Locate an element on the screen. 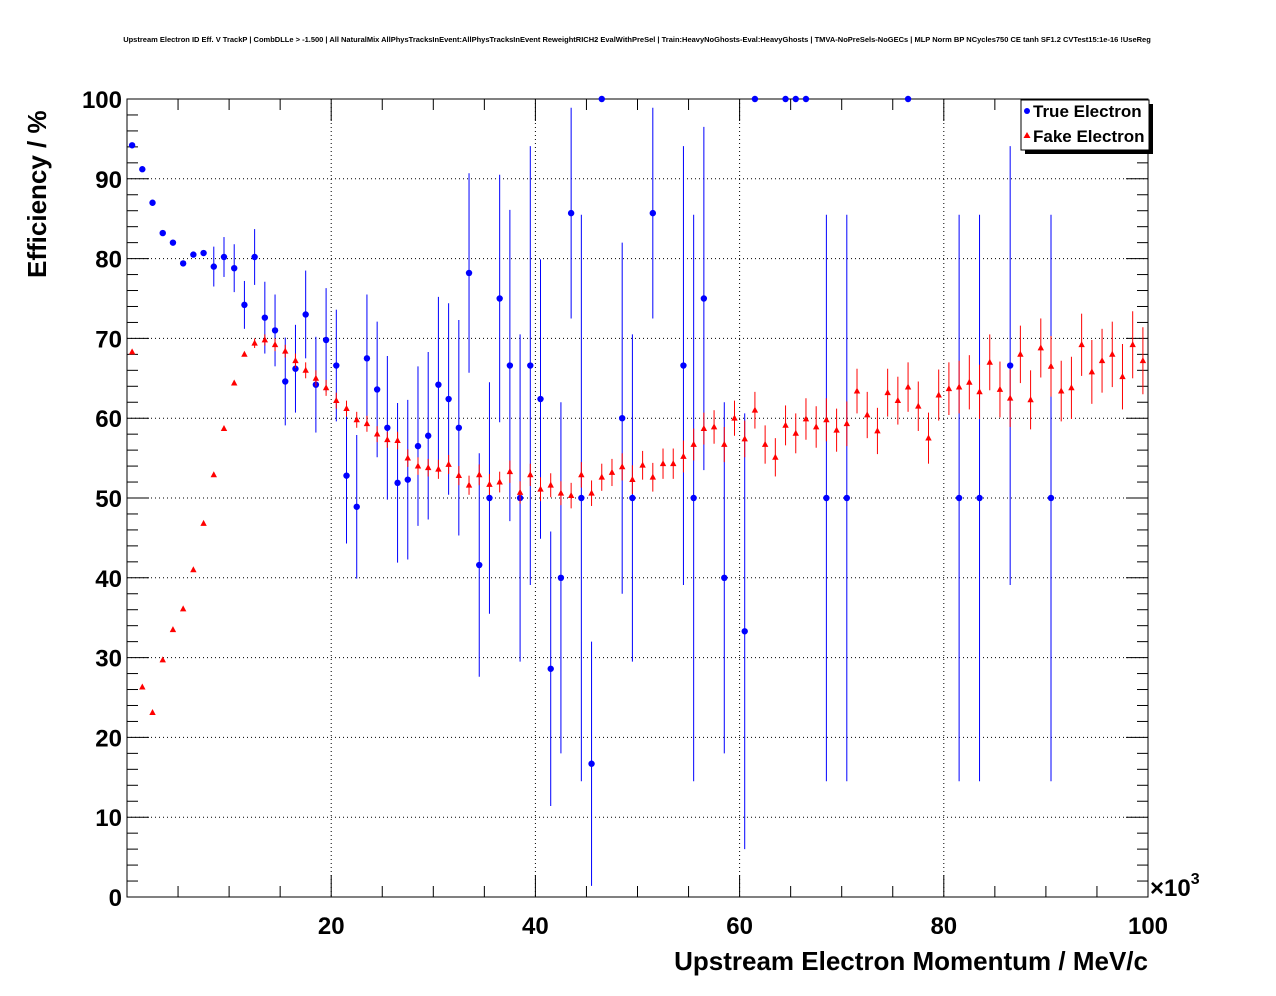  x-tick-label: 60 is located at coordinates (739, 926).